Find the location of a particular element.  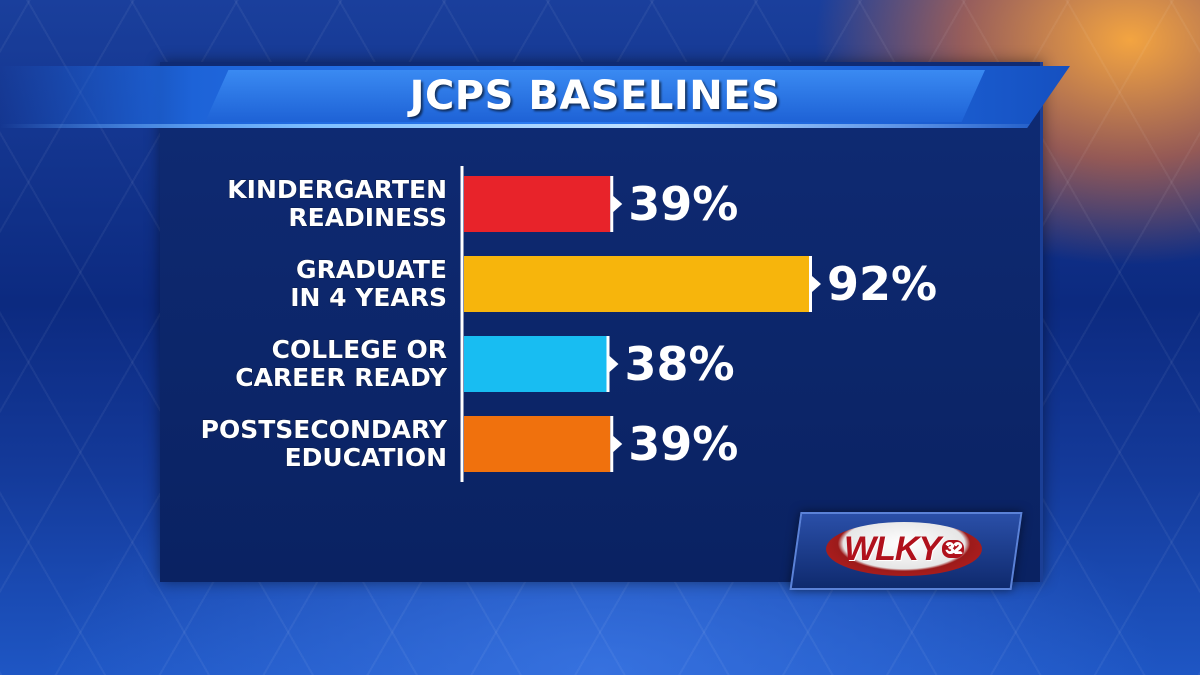

chart-title: JCPS BASELINES is located at coordinates (595, 96).